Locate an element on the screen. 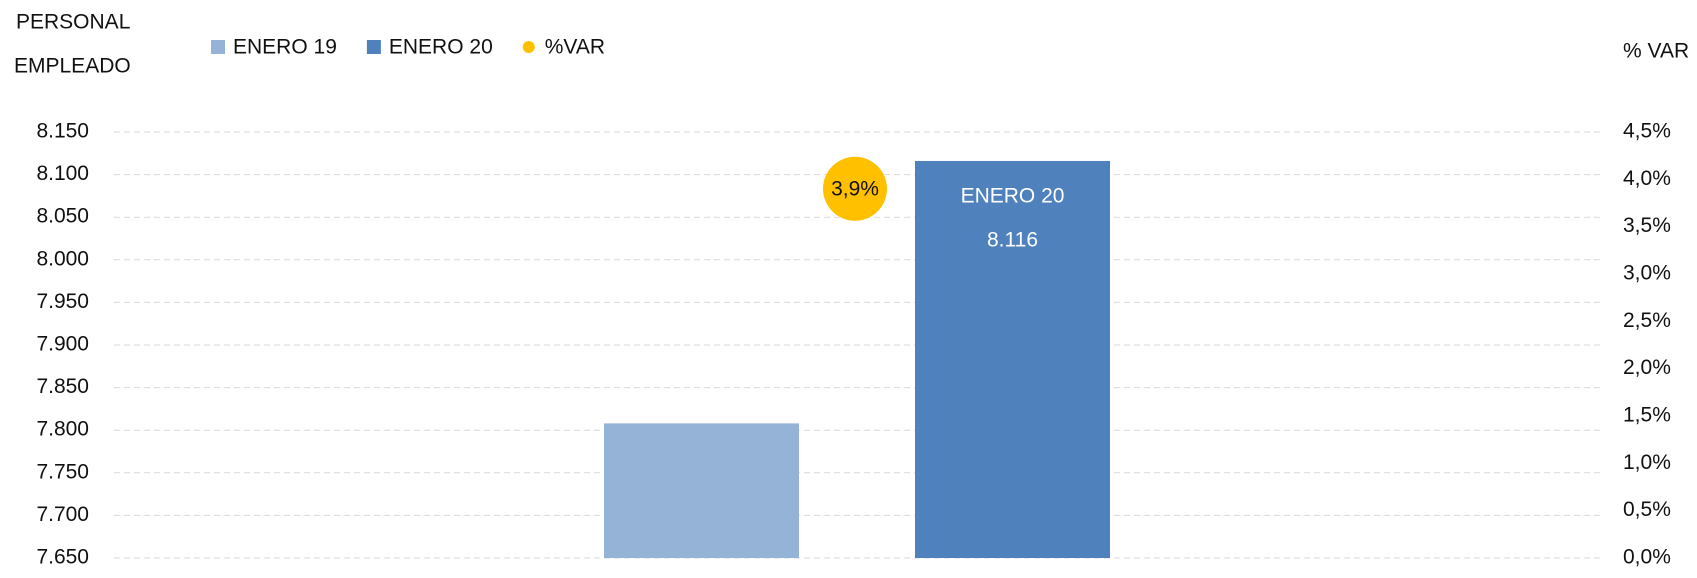 The image size is (1697, 578). y2-tick-label: 3,0% is located at coordinates (1647, 273).